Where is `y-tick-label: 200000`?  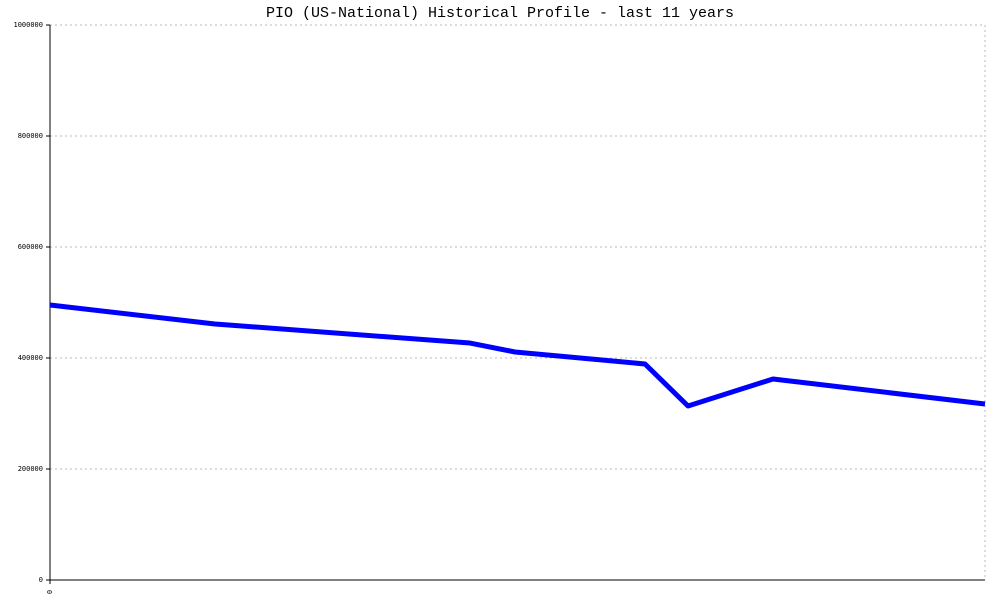 y-tick-label: 200000 is located at coordinates (30, 469).